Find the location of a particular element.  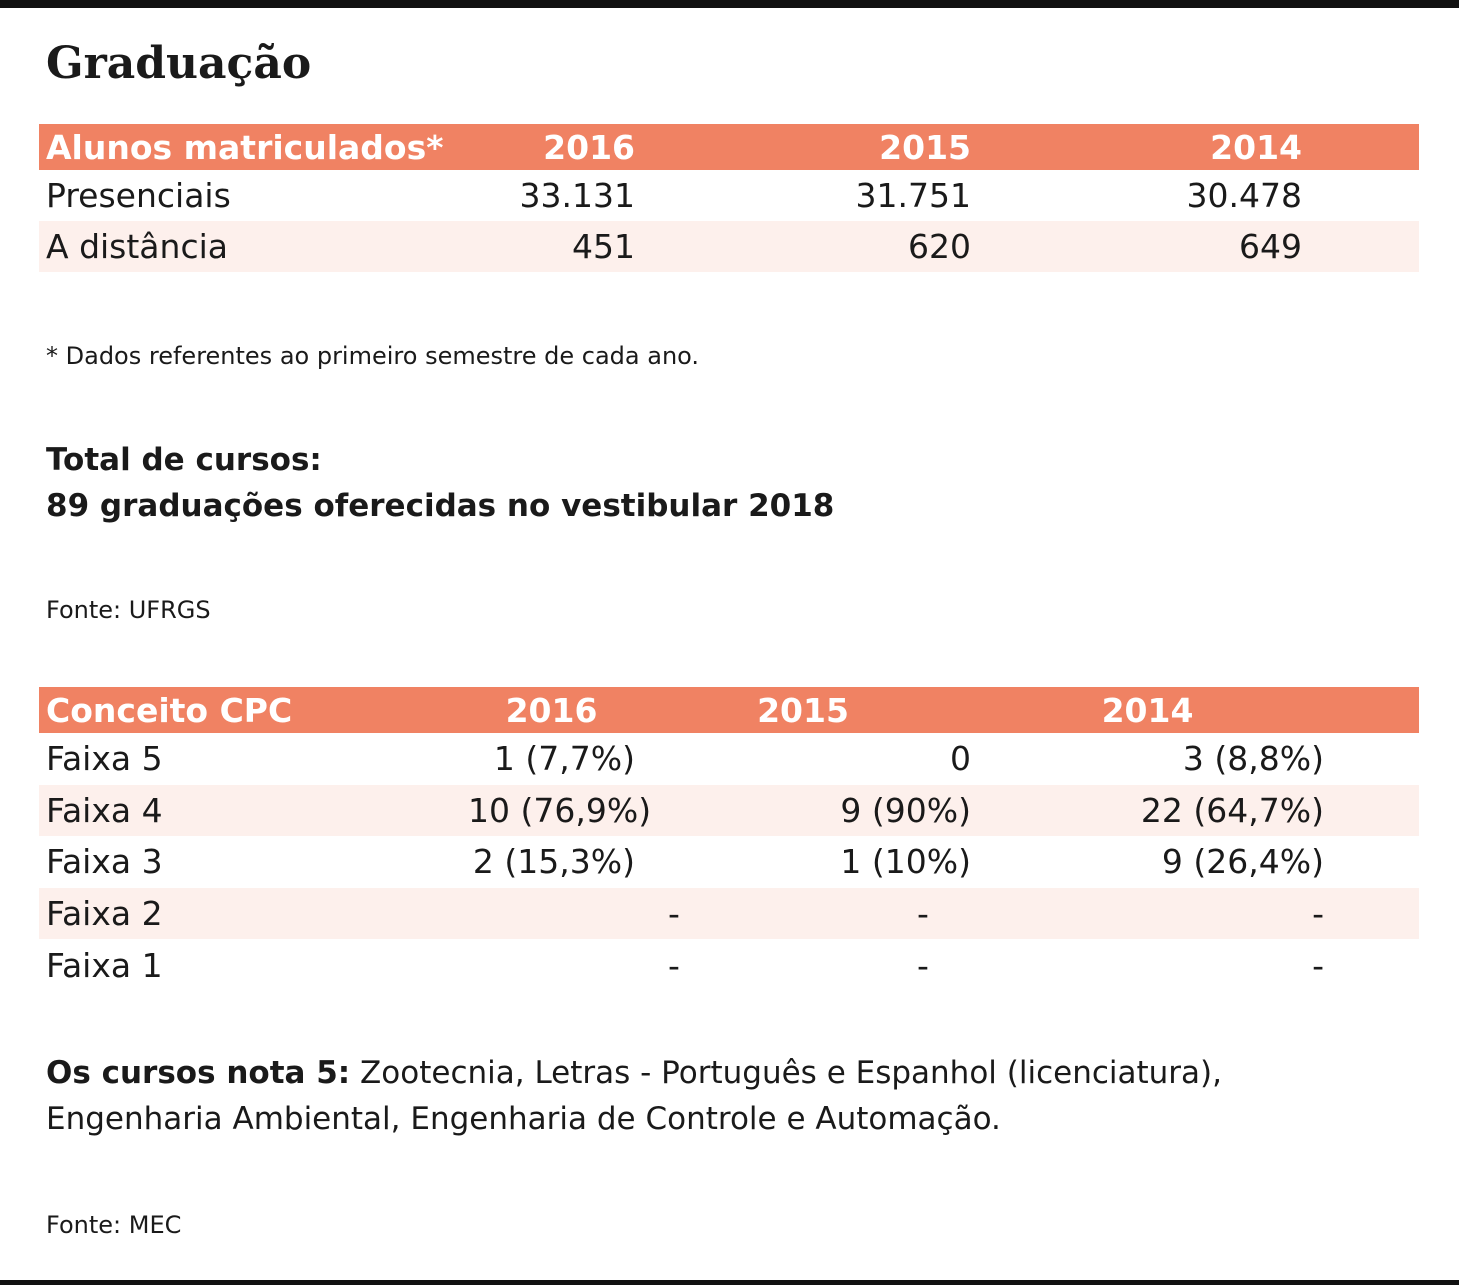

row-label: Faixa 1 is located at coordinates (104, 965).